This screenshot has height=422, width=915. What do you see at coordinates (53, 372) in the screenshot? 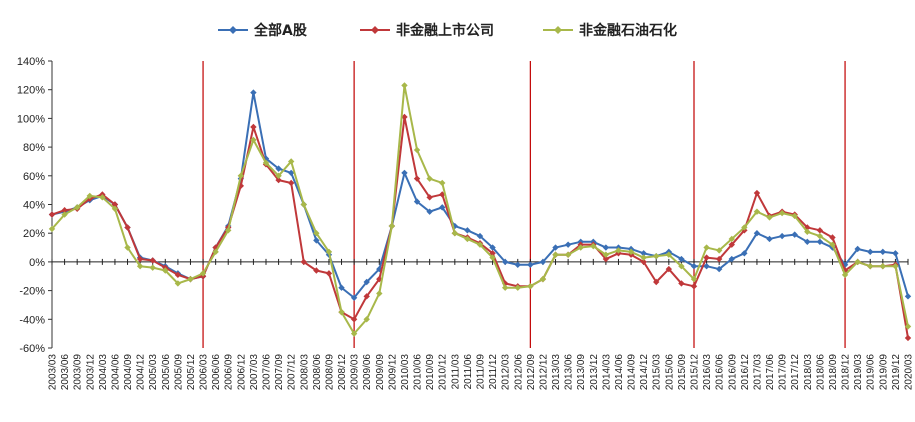
I see `x-tick-label: 2003/03` at bounding box center [53, 372].